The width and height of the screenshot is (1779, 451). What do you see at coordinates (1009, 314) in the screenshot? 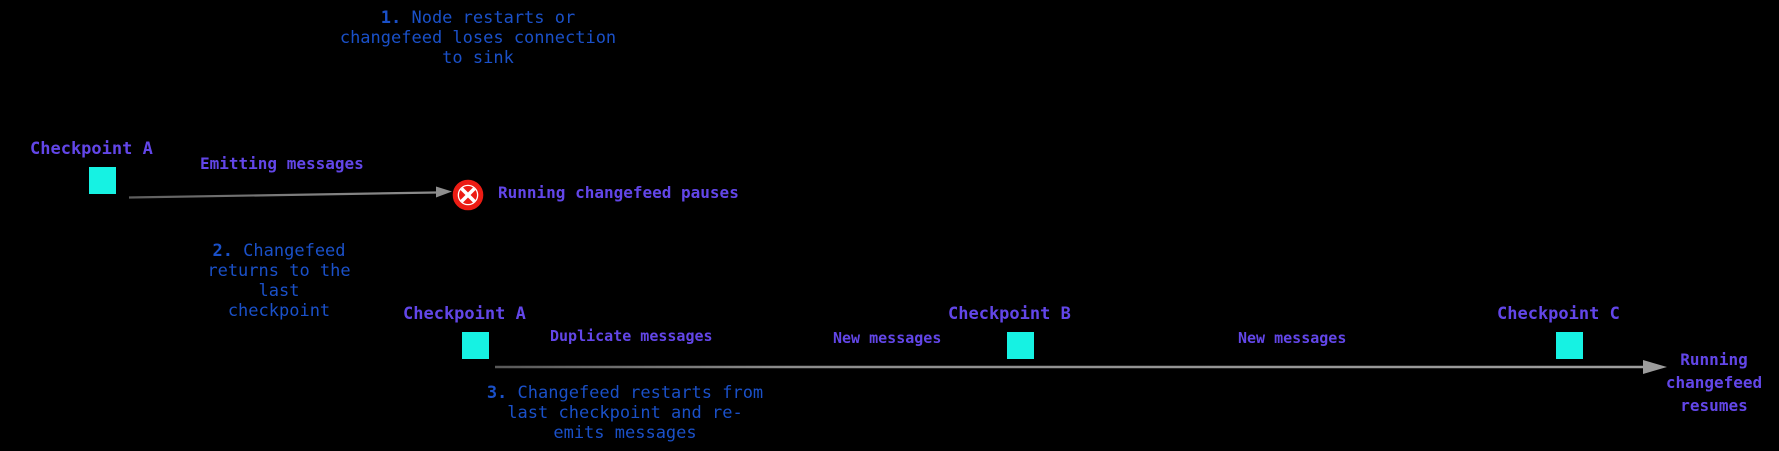
I see `checkpoint-b-label: Checkpoint B` at bounding box center [1009, 314].